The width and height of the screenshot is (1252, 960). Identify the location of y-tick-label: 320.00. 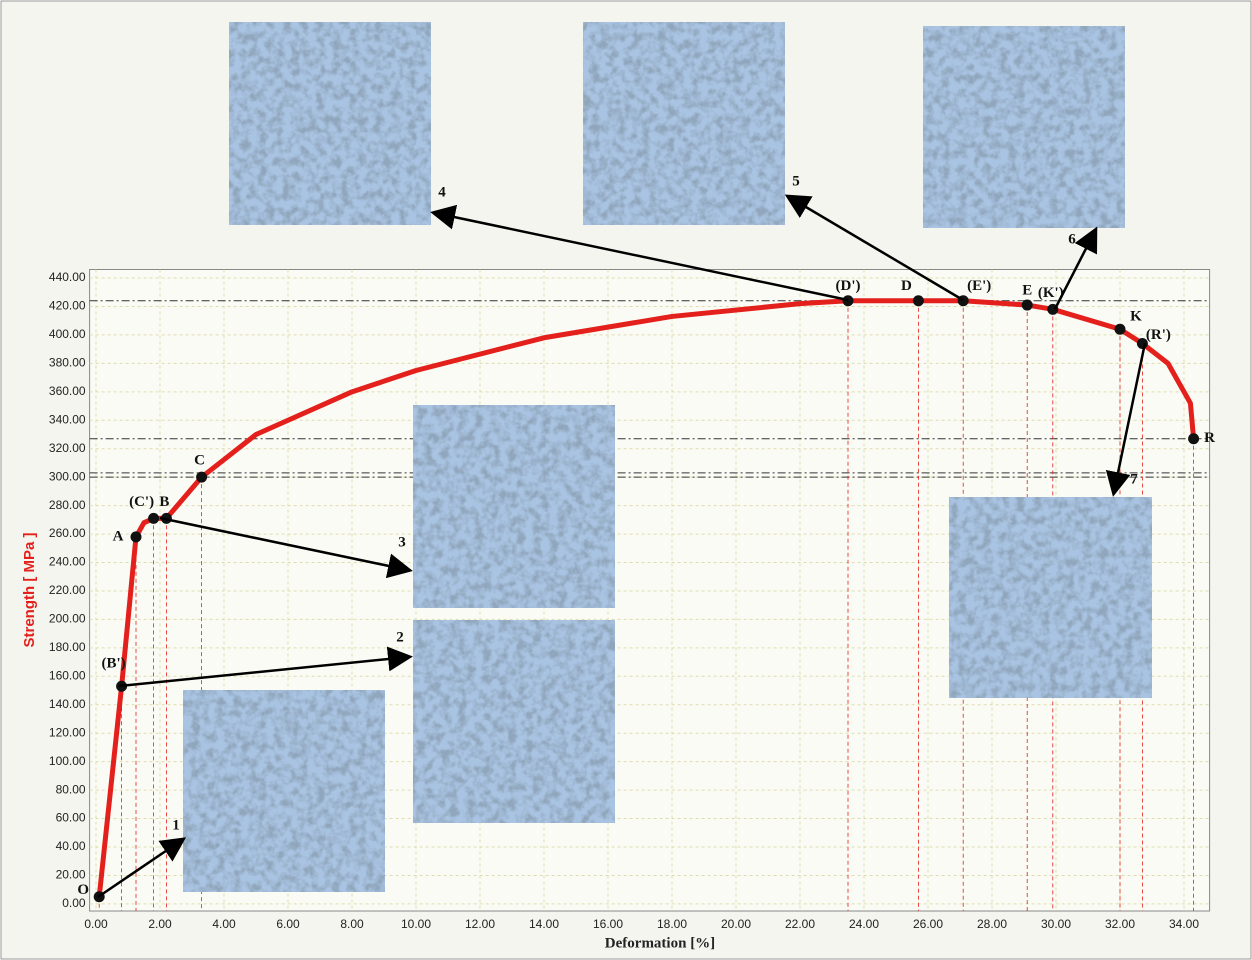
(67, 448).